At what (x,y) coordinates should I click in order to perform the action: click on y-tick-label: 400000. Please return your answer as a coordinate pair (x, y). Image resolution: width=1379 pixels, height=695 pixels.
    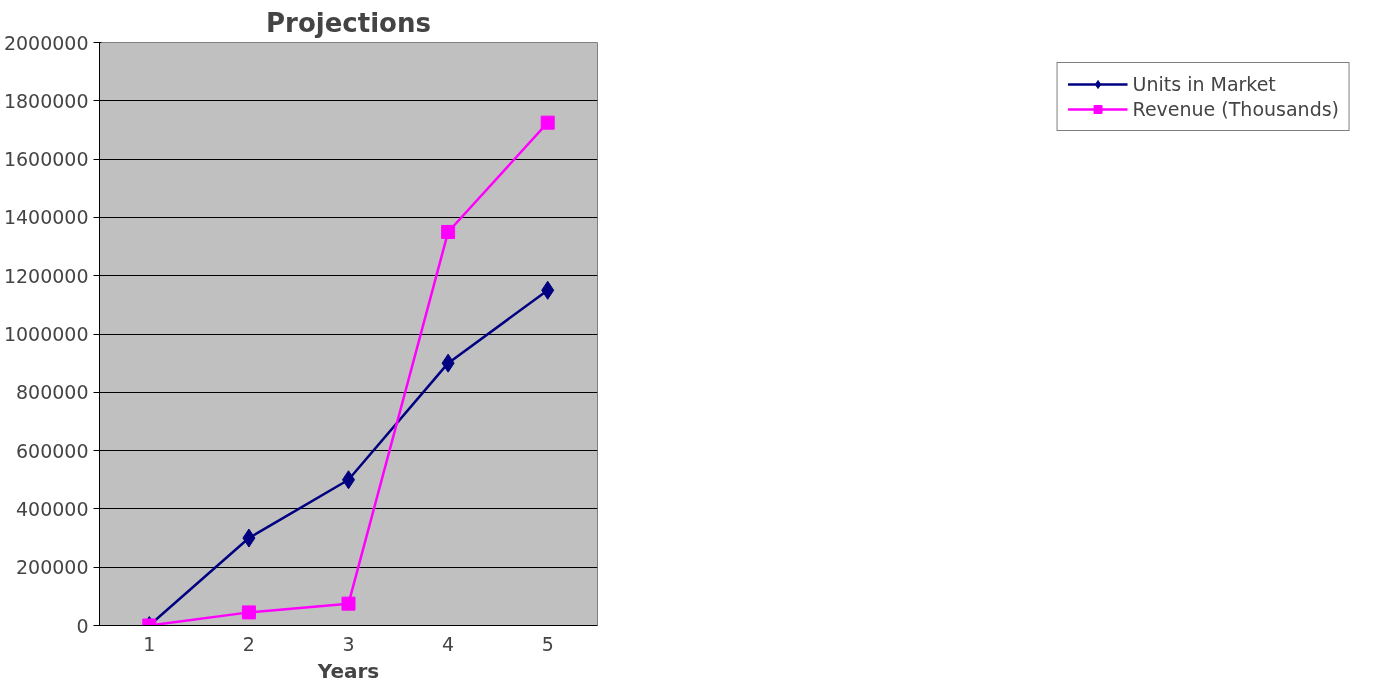
    Looking at the image, I should click on (52, 508).